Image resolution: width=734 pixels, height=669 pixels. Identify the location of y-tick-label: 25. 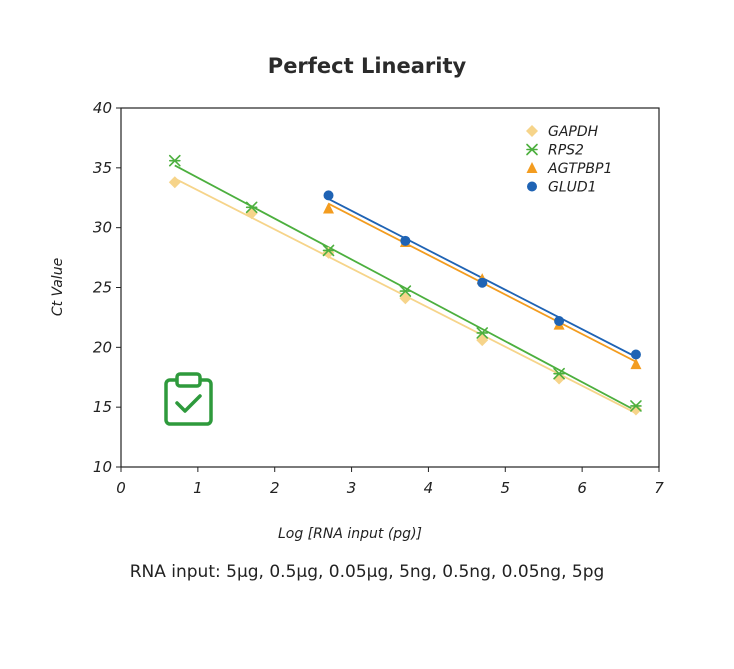
(102, 288).